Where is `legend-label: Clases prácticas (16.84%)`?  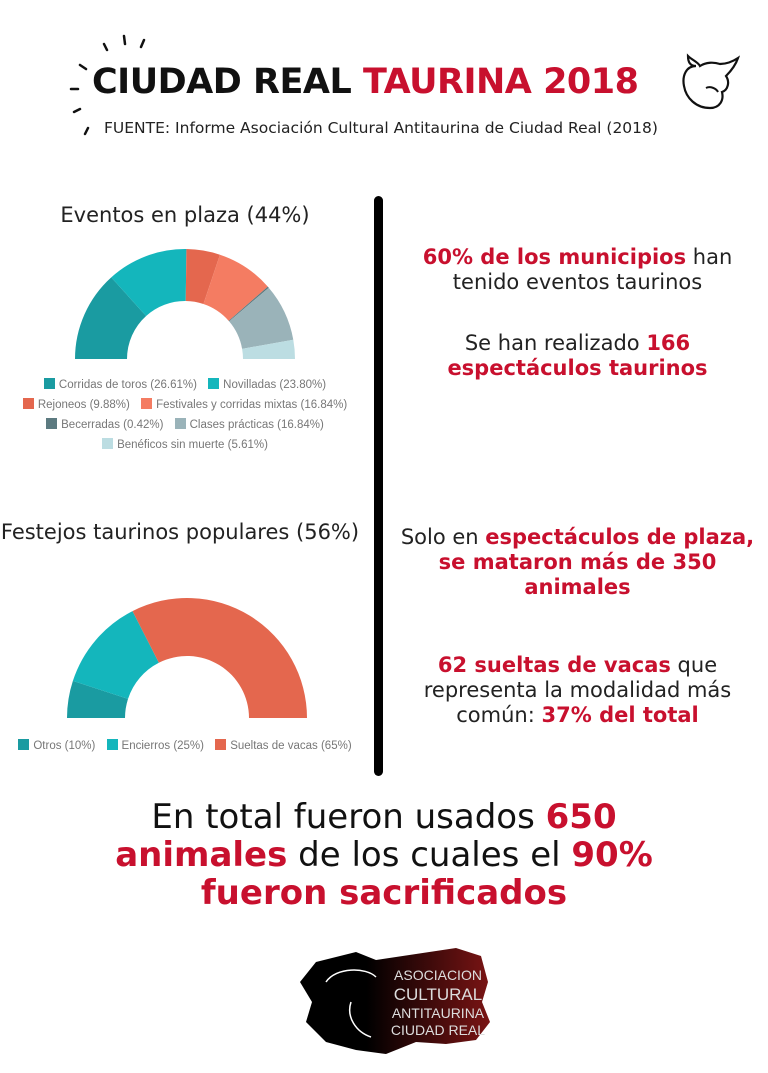 legend-label: Clases prácticas (16.84%) is located at coordinates (256, 425).